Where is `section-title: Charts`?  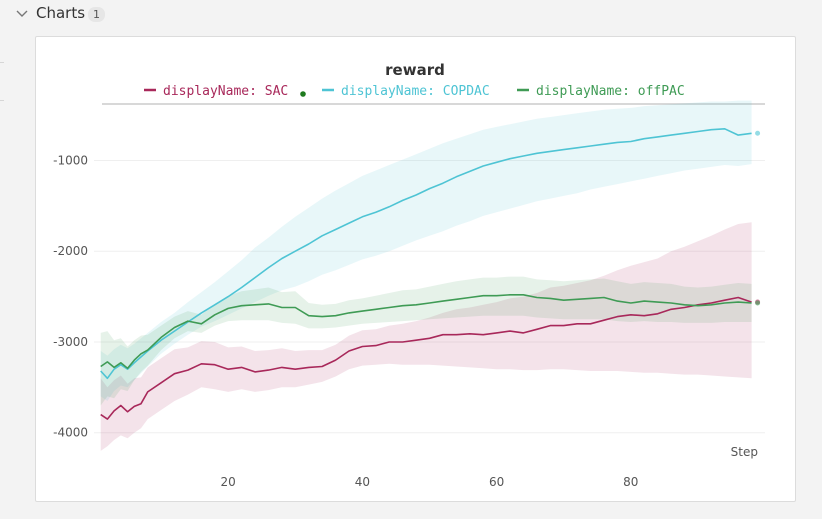
section-title: Charts is located at coordinates (61, 13).